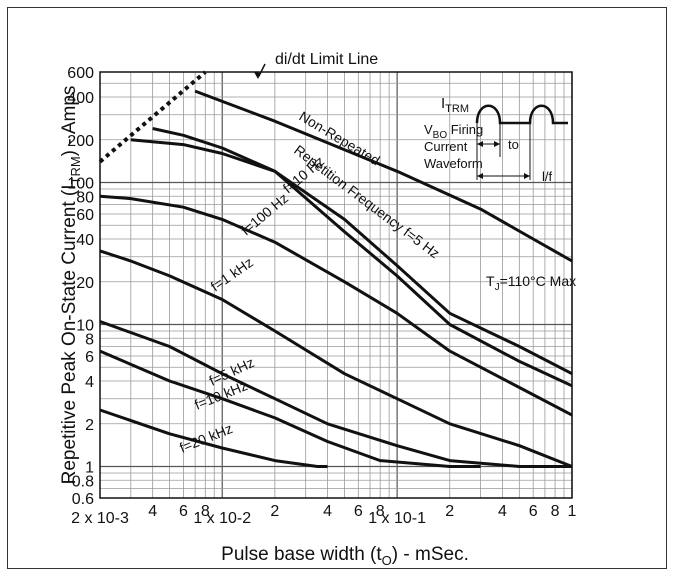  What do you see at coordinates (547, 176) in the screenshot?
I see `lf-label: l/f` at bounding box center [547, 176].